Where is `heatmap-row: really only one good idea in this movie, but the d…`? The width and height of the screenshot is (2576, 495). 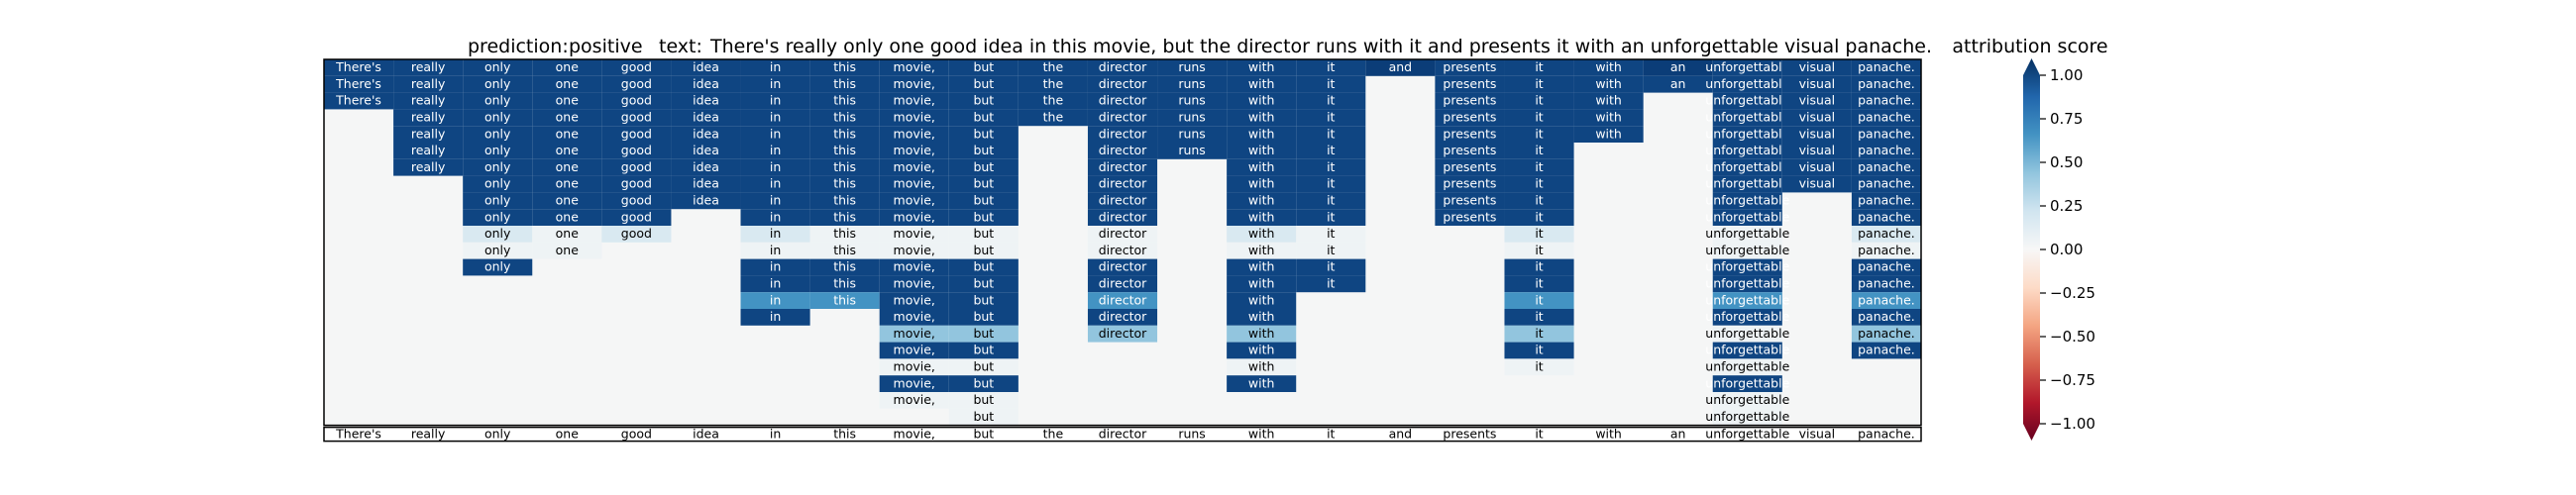
heatmap-row: really only one good idea in this movie, but the d… is located at coordinates (1157, 118).